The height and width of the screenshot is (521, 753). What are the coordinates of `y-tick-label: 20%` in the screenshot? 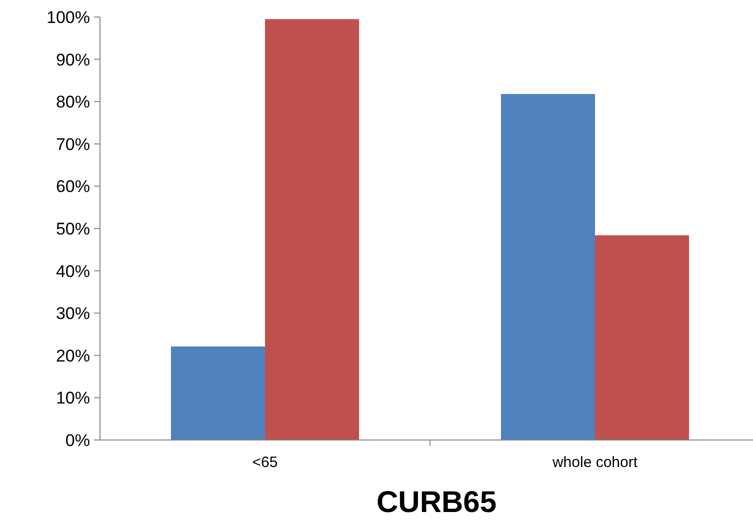 It's located at (73, 356).